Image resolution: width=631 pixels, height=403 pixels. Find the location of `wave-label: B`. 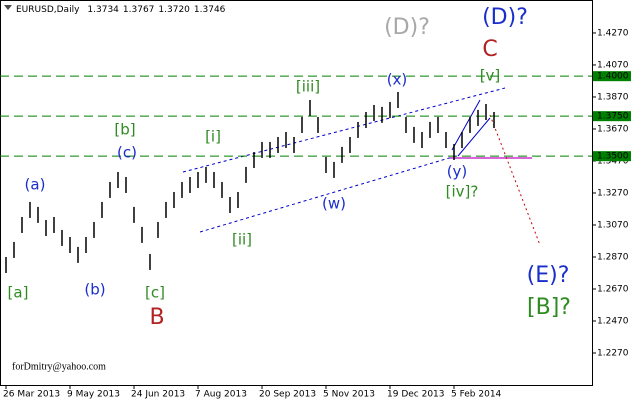

wave-label: B is located at coordinates (156, 317).